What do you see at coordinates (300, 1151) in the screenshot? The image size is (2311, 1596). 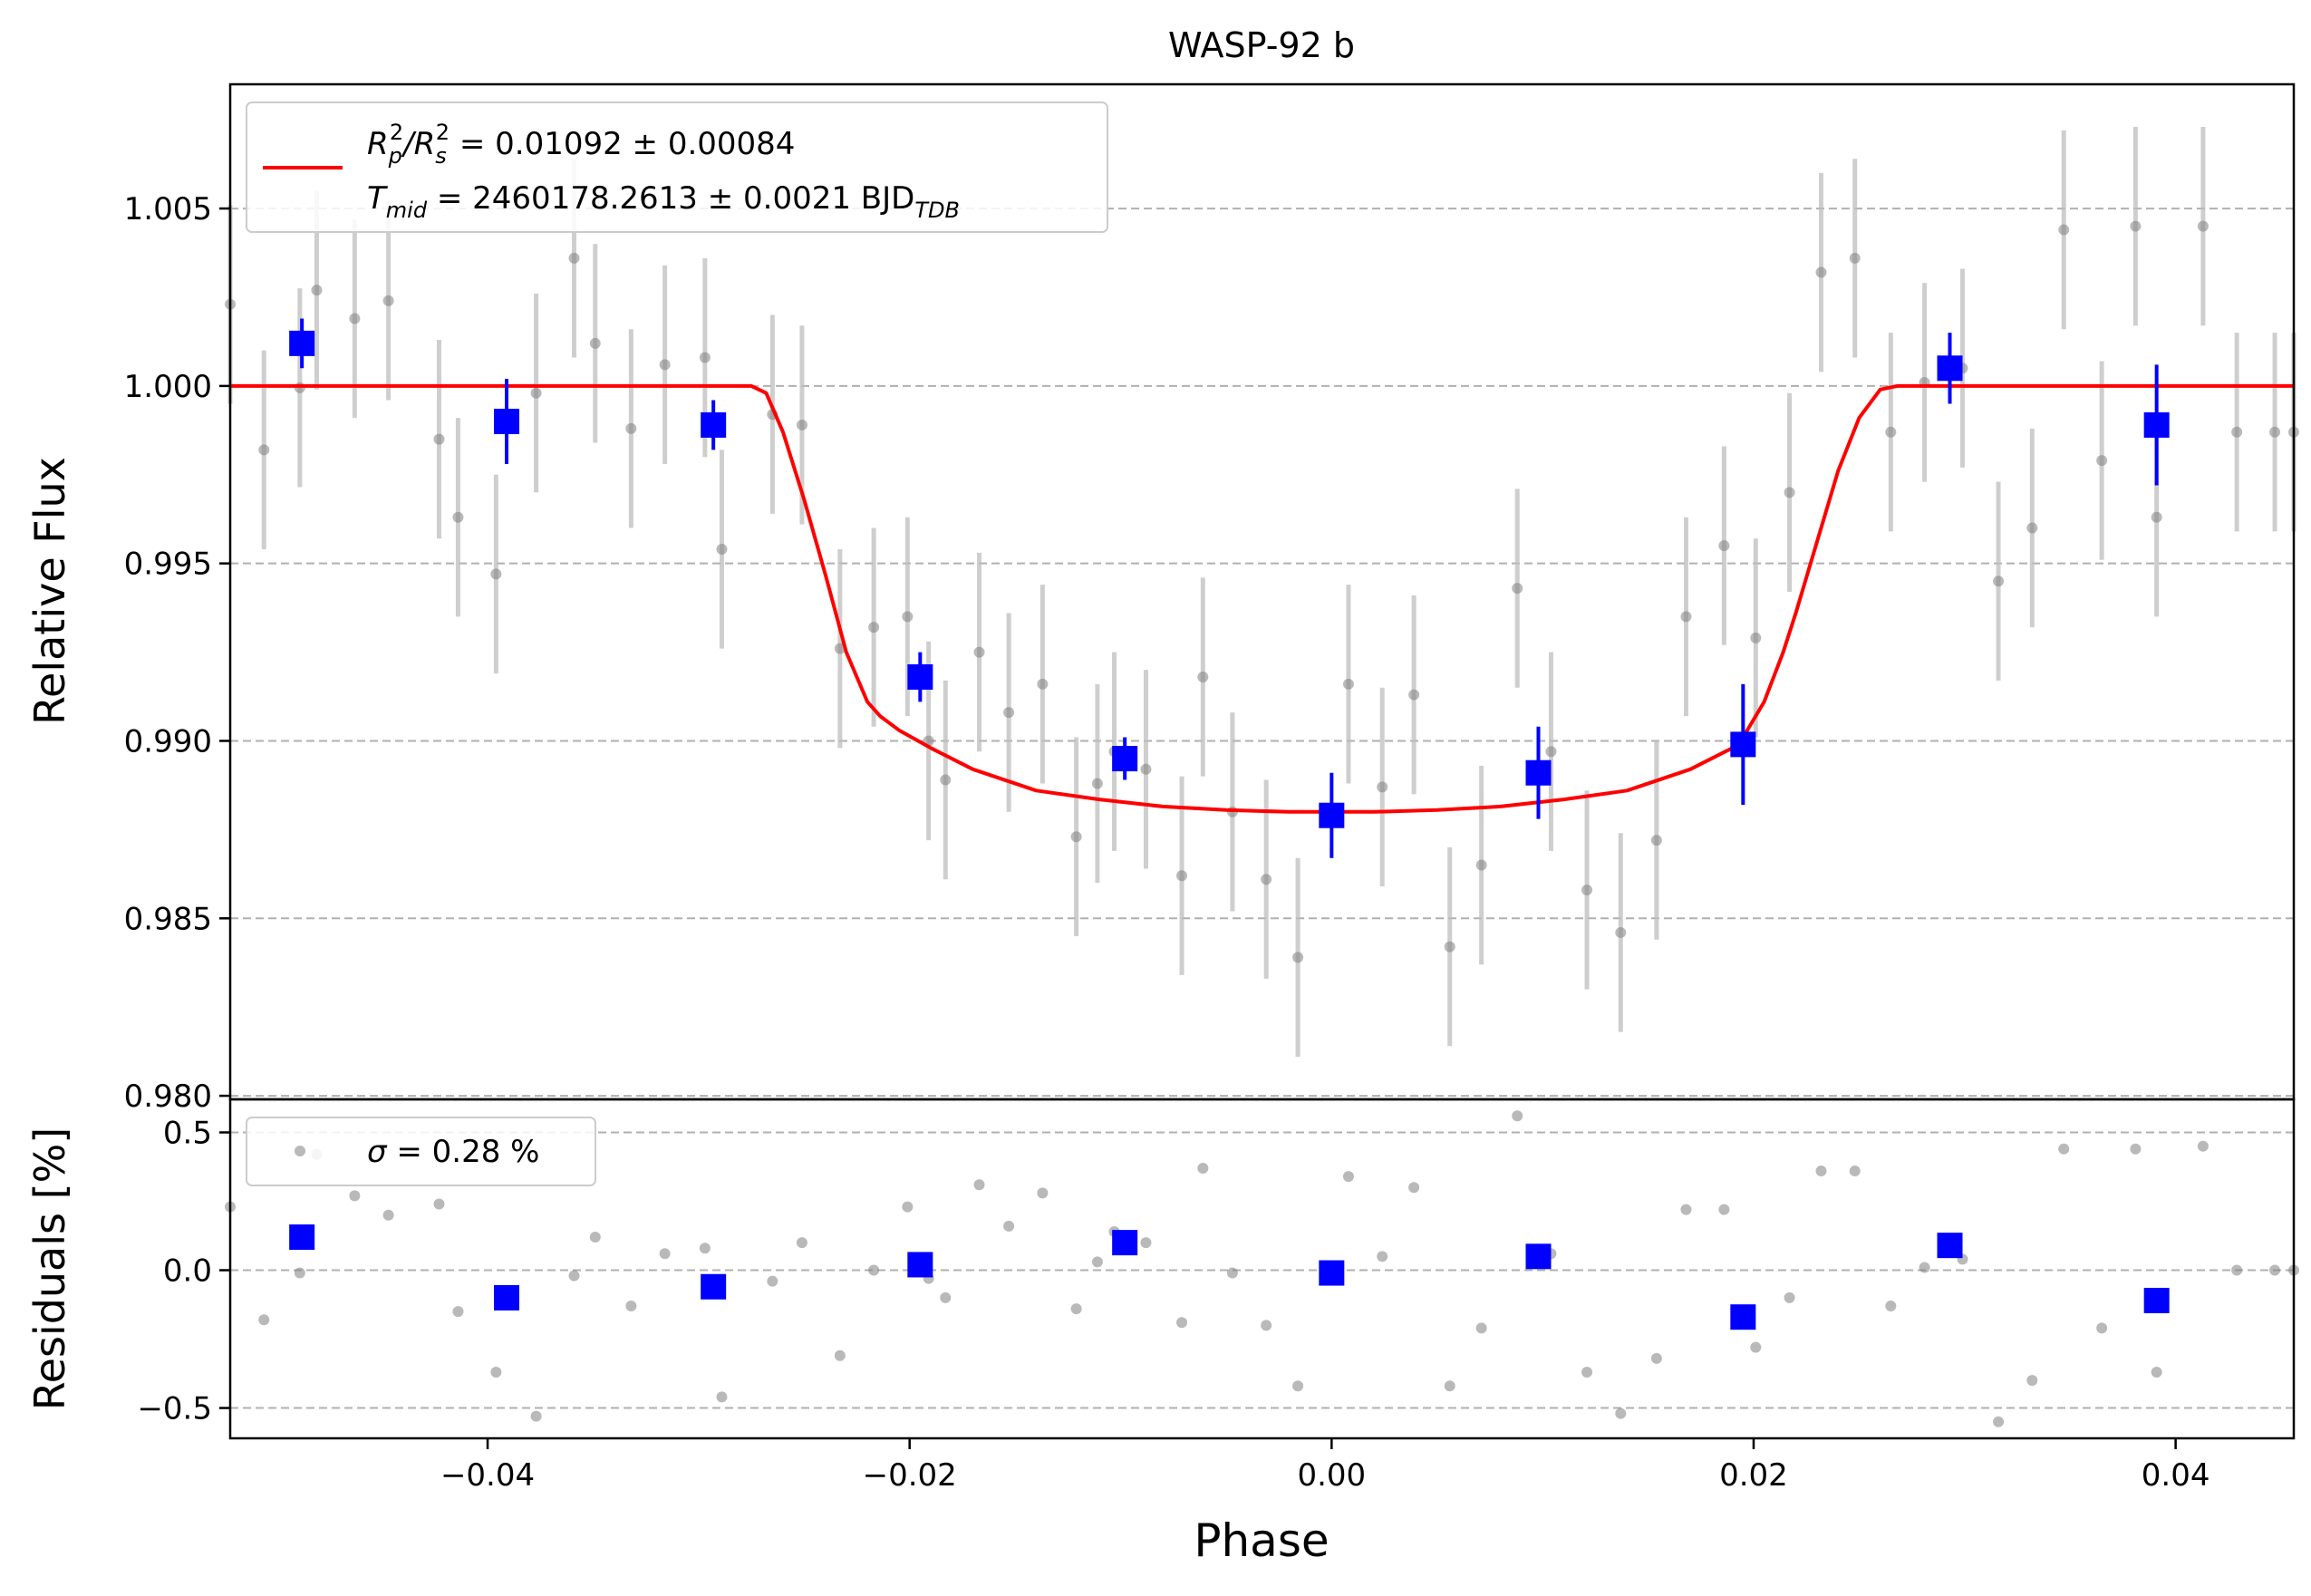 I see `legend-residual-swatch` at bounding box center [300, 1151].